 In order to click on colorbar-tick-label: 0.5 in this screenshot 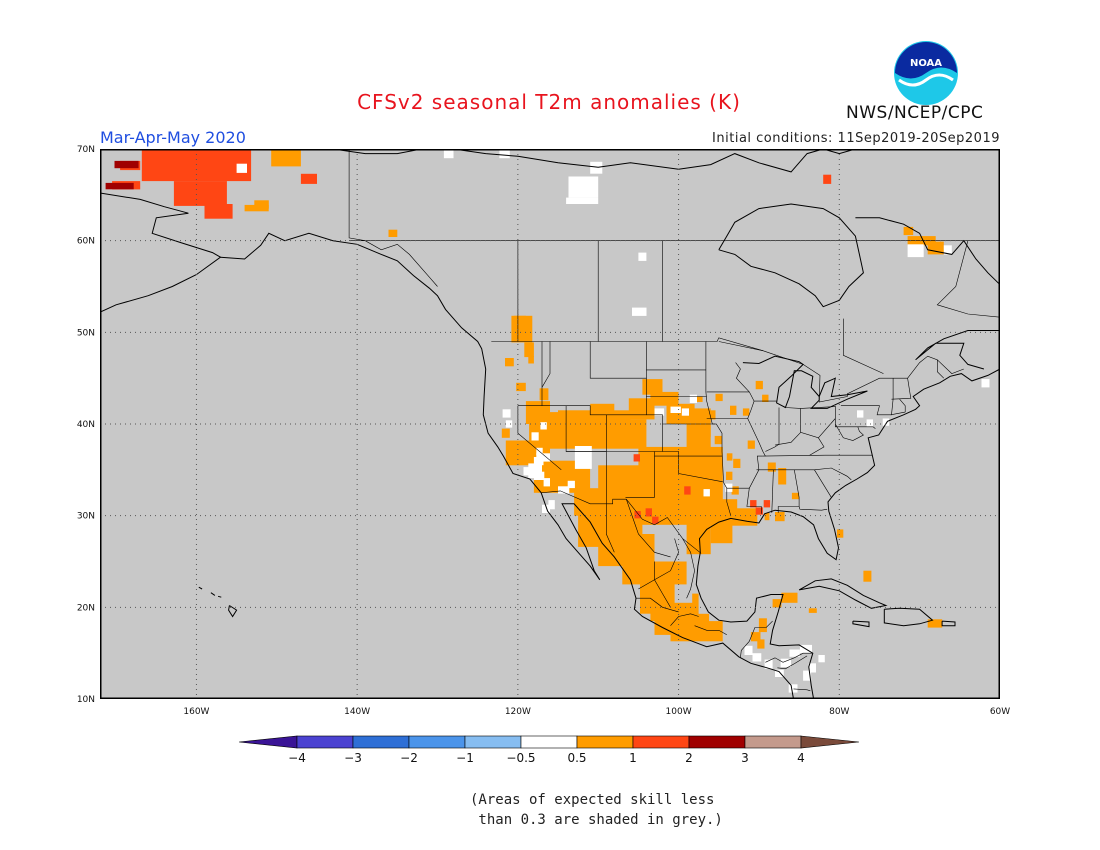, I will do `click(576, 758)`.